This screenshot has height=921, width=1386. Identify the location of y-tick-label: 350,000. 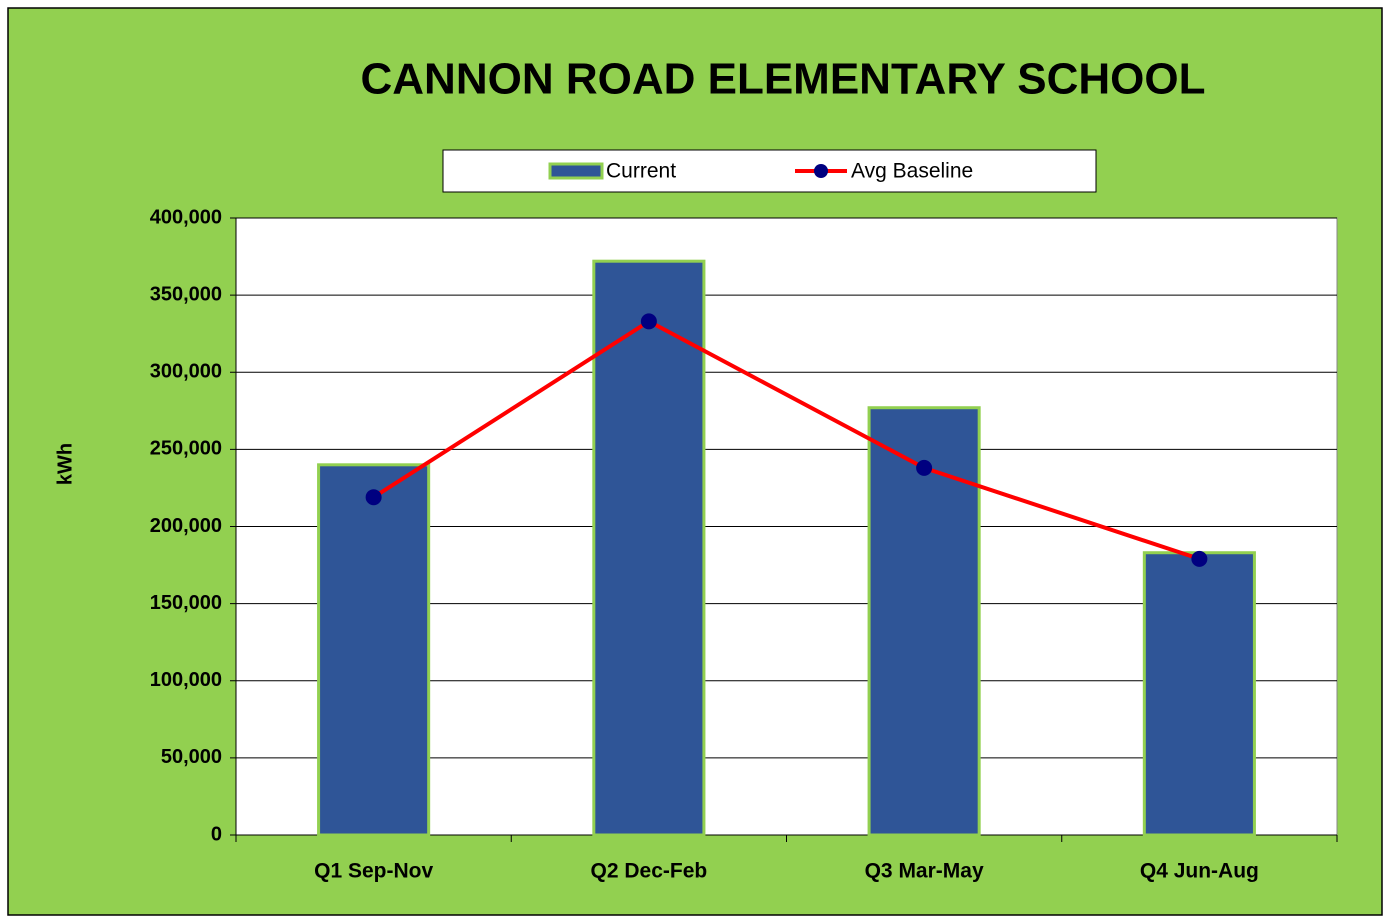
(186, 294).